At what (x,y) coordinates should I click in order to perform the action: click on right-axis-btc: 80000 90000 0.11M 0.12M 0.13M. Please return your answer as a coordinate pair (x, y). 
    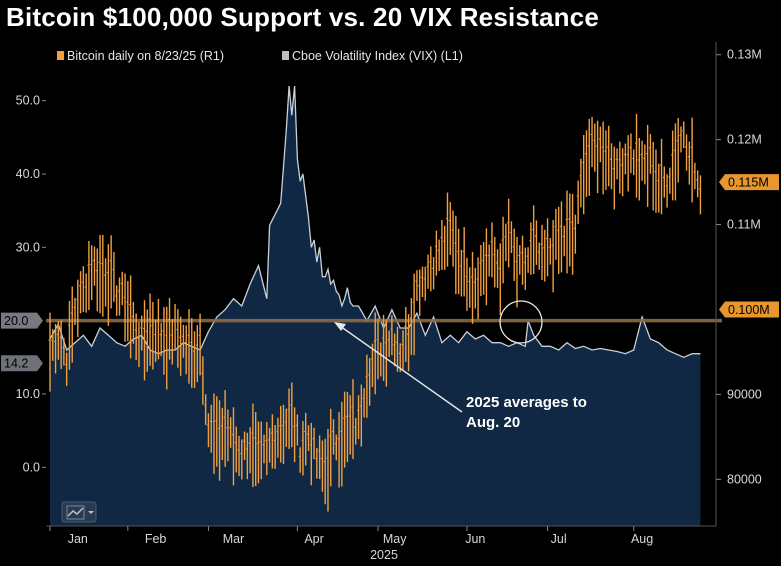
    Looking at the image, I should click on (738, 284).